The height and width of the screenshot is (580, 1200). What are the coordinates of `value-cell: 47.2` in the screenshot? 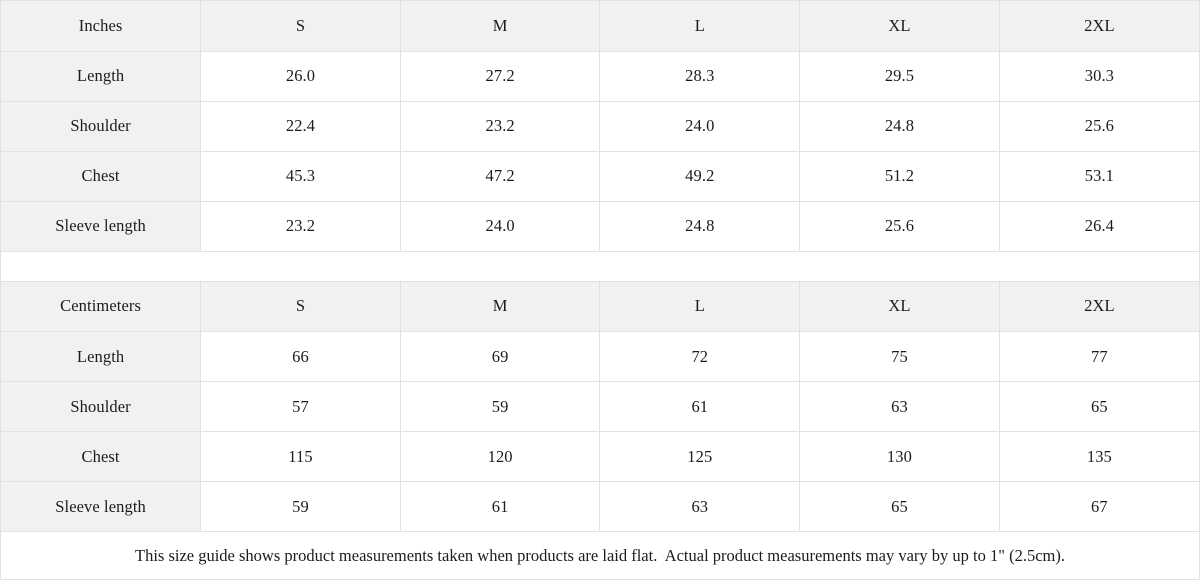 It's located at (500, 176).